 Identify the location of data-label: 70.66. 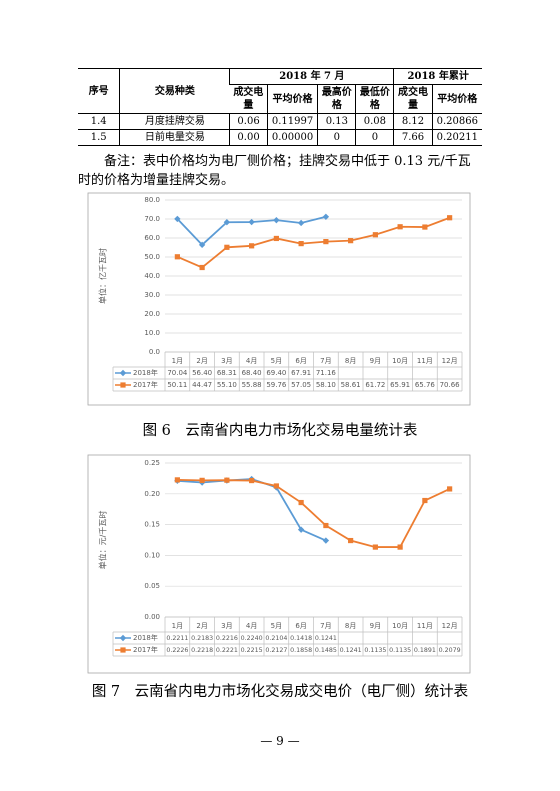
(450, 385).